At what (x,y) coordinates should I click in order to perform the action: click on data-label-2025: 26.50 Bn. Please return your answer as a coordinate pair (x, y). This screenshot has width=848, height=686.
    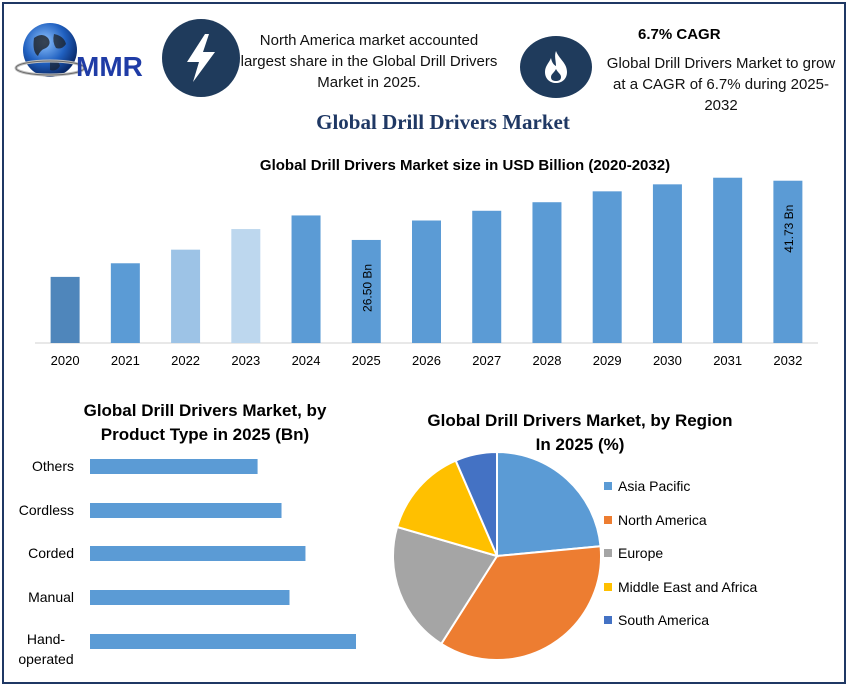
    Looking at the image, I should click on (367, 288).